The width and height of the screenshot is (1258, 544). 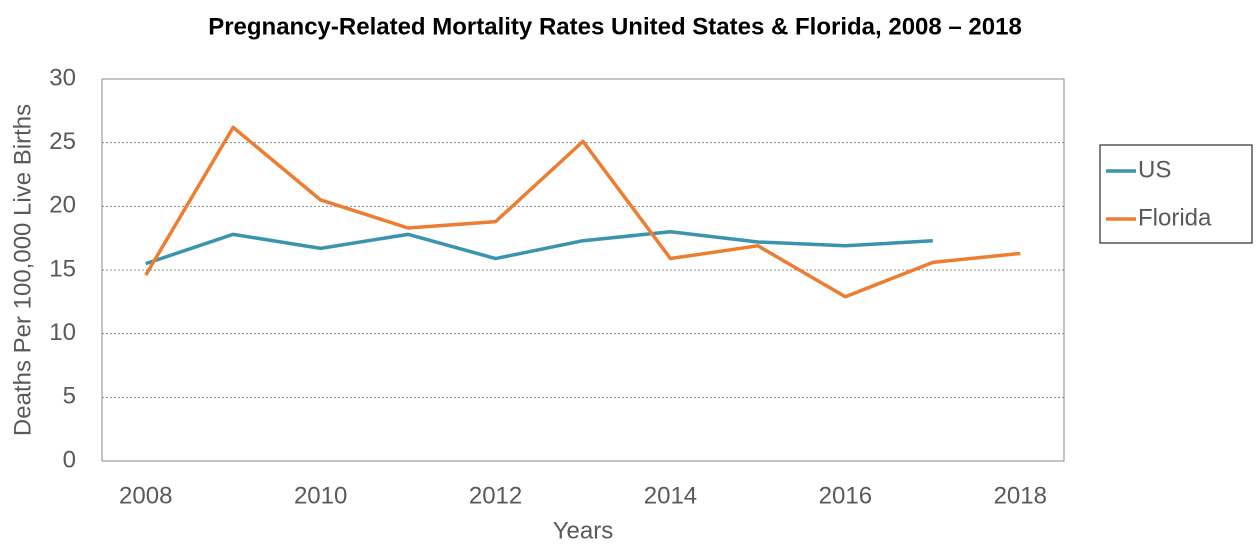 I want to click on y-tick-label: 30, so click(x=62, y=77).